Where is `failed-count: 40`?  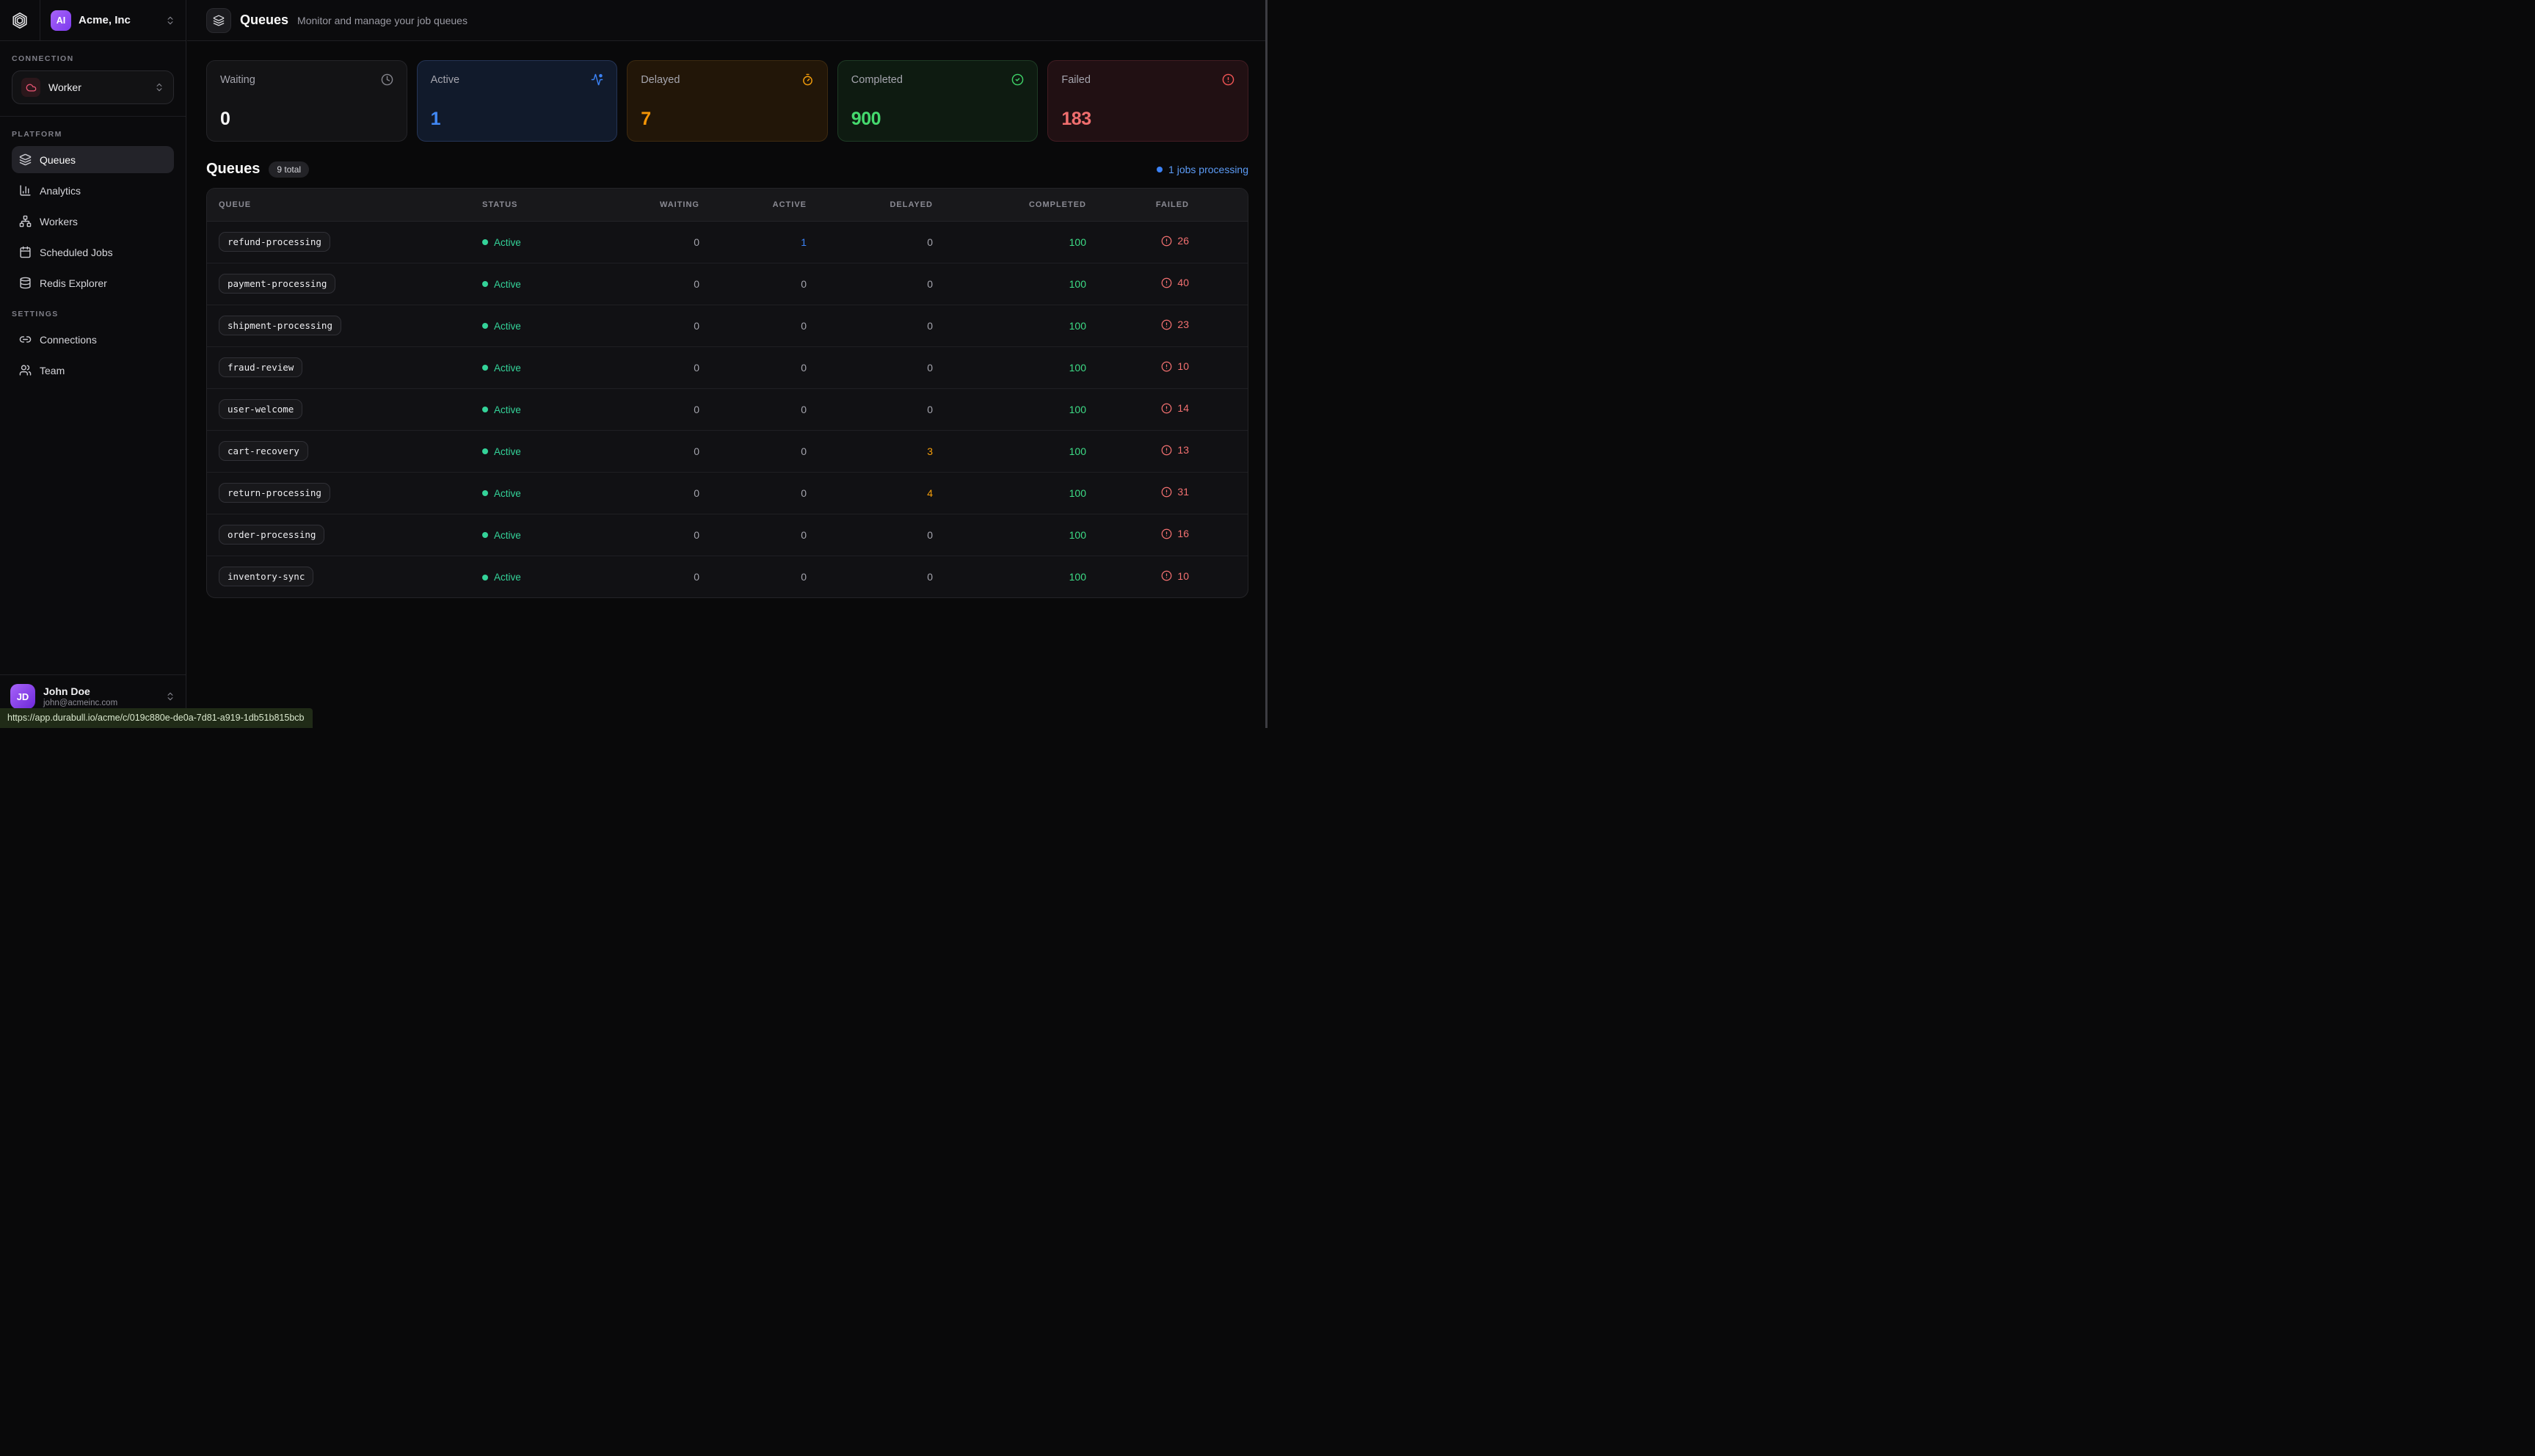 failed-count: 40 is located at coordinates (1183, 283).